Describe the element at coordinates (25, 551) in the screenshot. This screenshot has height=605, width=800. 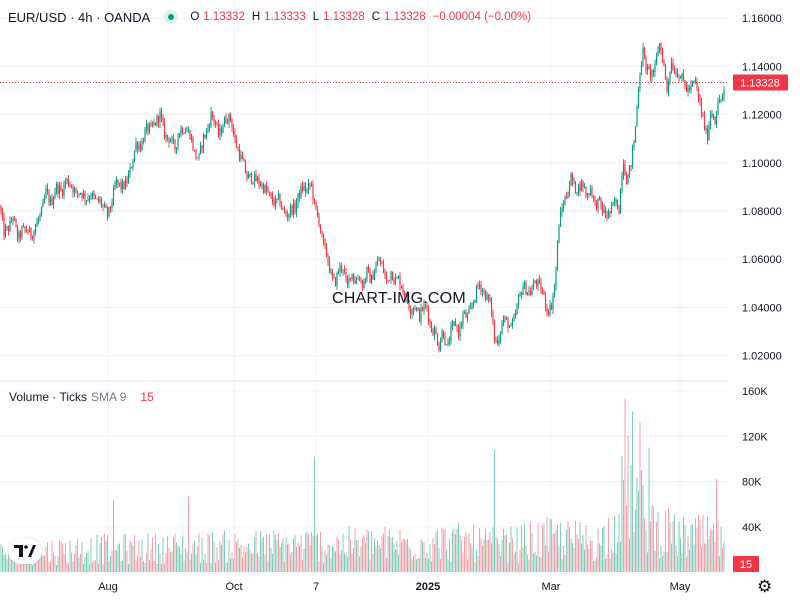
I see `tradingview-logo-icon` at that location.